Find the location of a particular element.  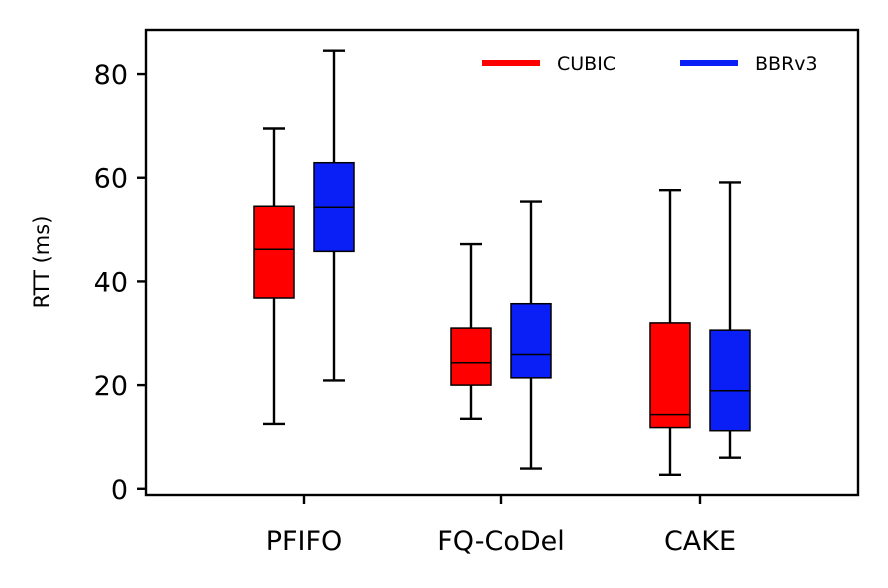

legend: CUBIC BBRv3 is located at coordinates (650, 64).